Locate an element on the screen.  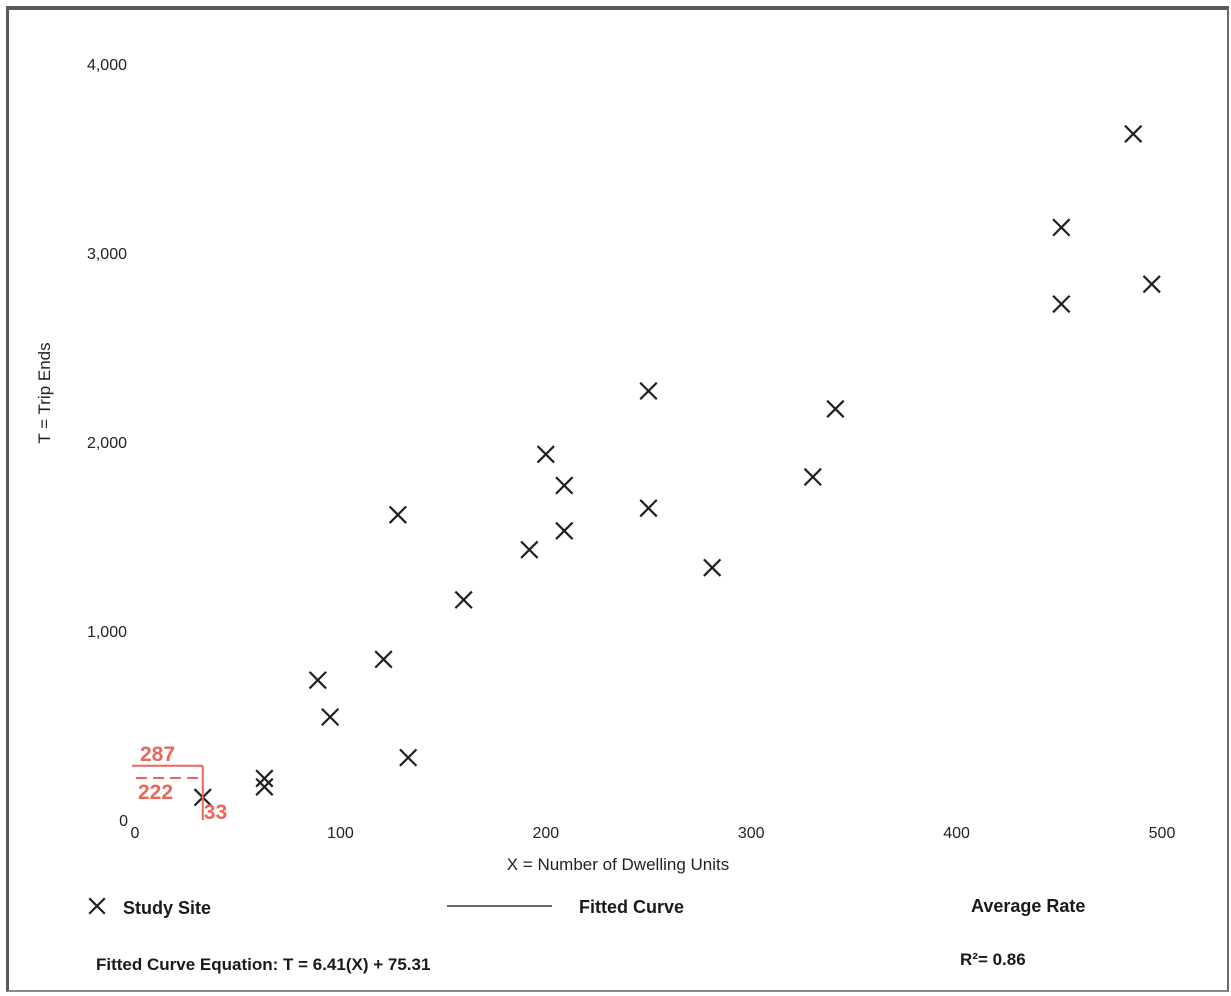
y-tick-label-0: 0 is located at coordinates (123, 821).